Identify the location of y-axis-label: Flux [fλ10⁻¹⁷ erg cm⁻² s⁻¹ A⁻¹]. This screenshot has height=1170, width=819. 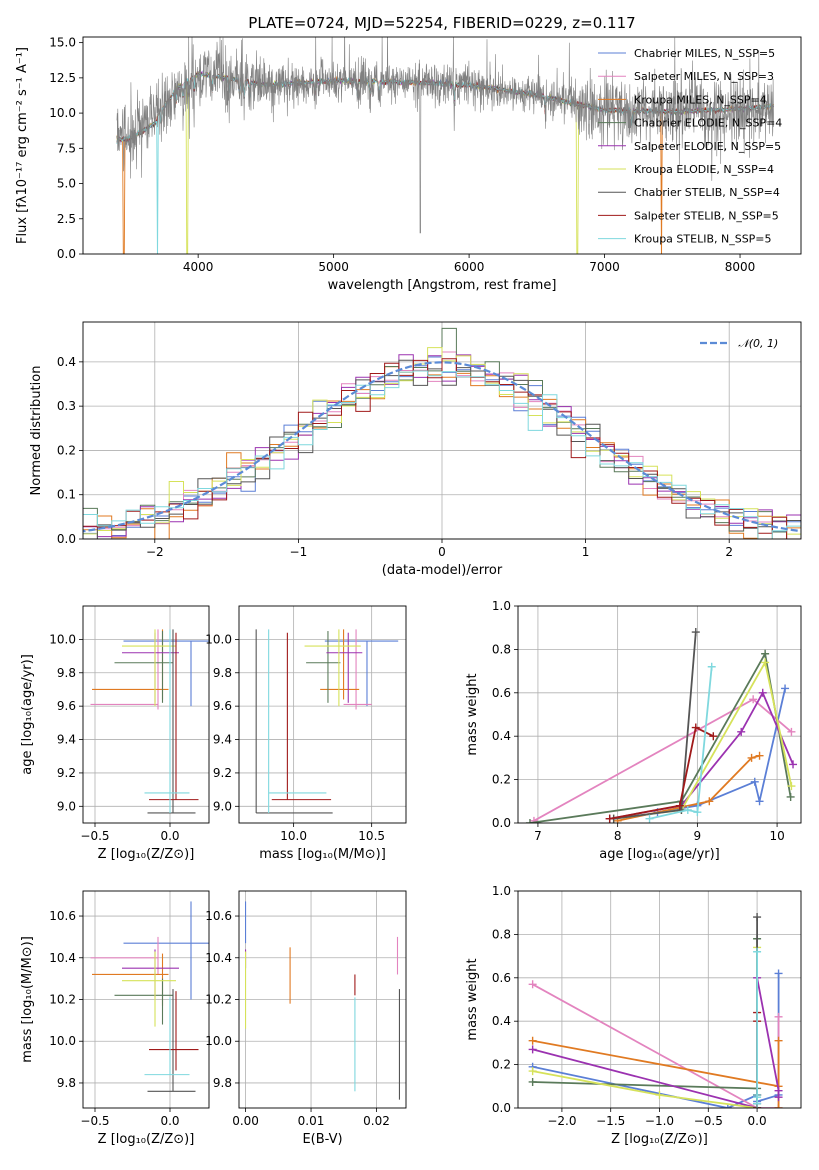
(22, 145).